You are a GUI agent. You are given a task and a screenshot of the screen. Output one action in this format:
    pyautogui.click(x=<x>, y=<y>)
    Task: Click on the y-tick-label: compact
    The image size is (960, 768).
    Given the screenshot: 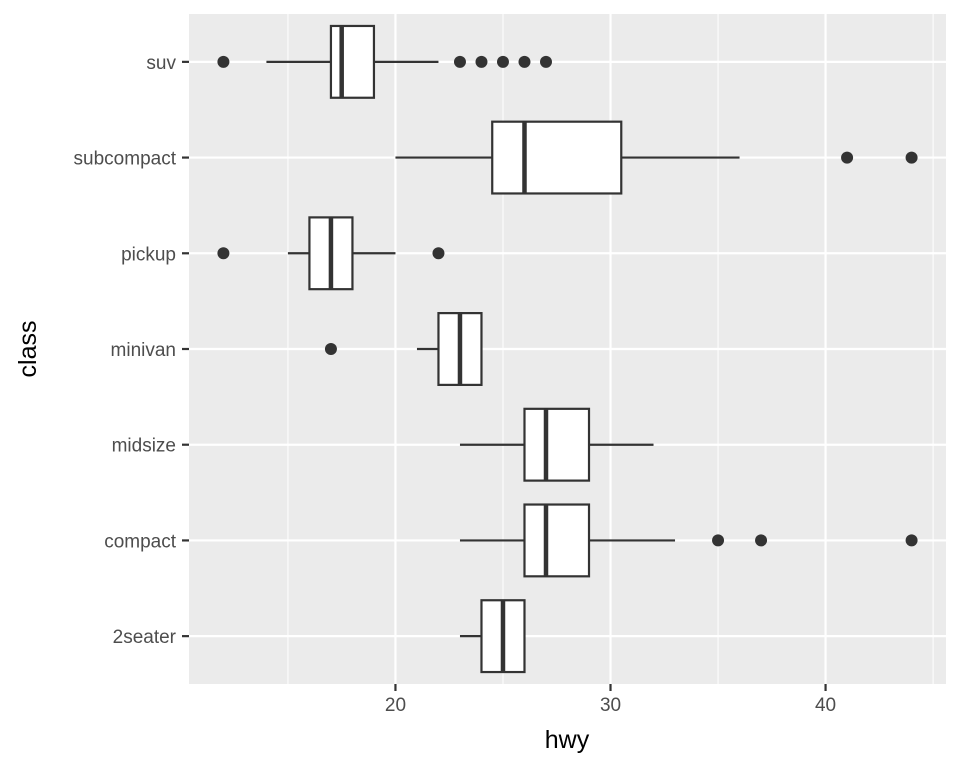 What is the action you would take?
    pyautogui.click(x=140, y=541)
    